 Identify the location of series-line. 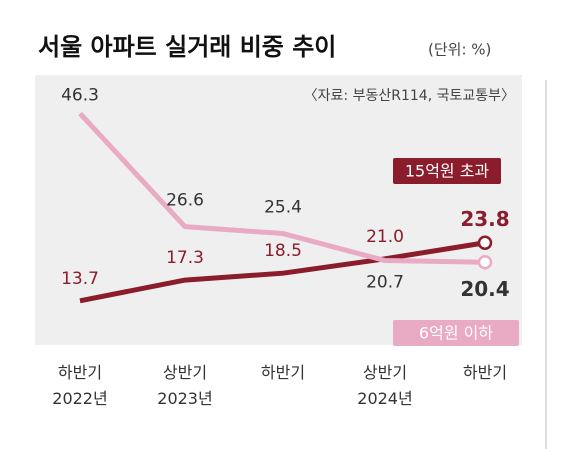
(282, 272).